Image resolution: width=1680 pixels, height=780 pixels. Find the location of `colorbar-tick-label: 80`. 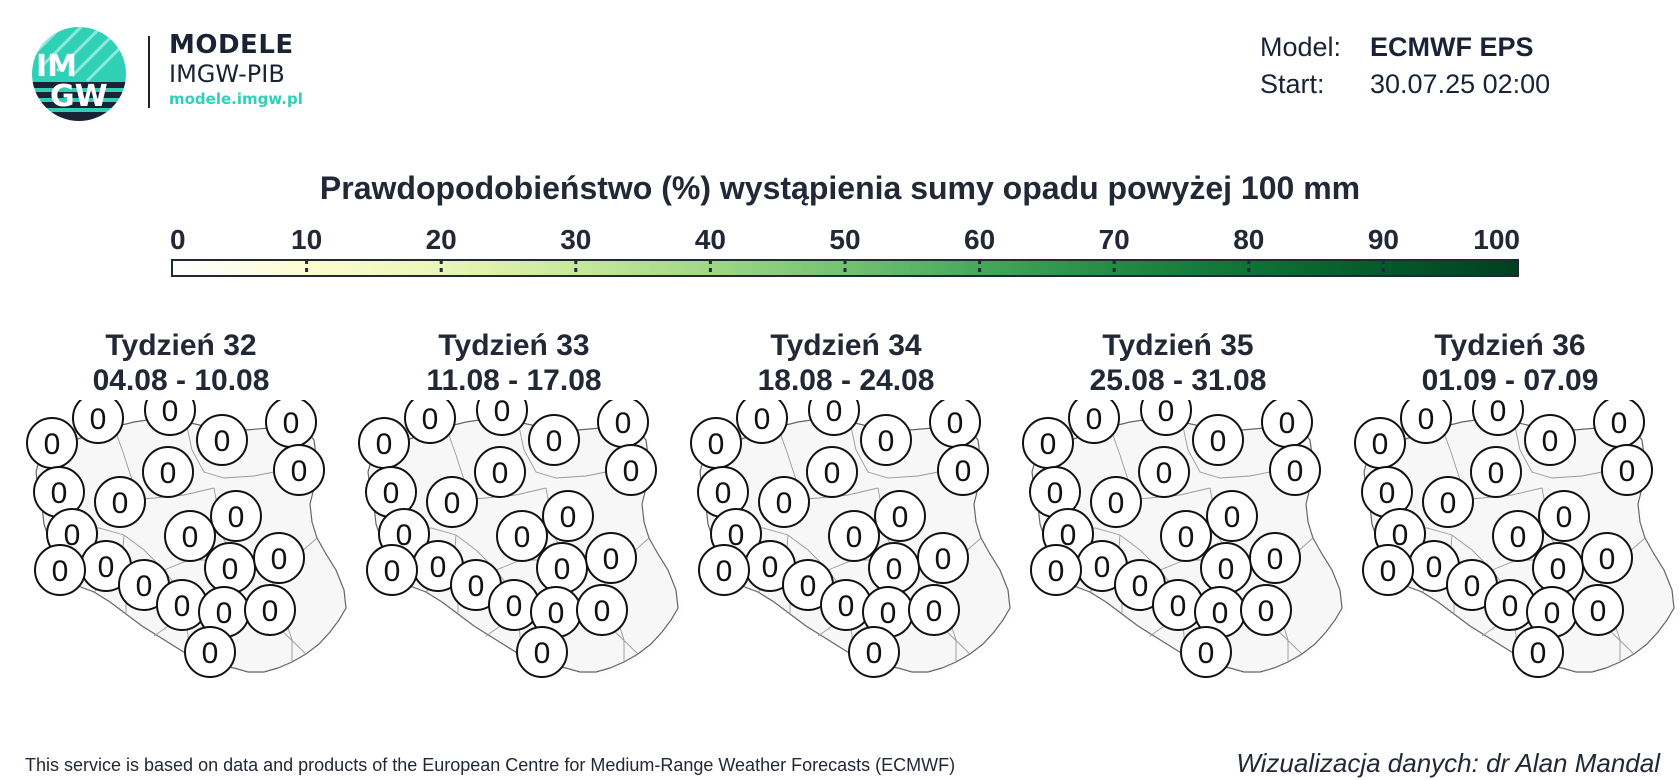

colorbar-tick-label: 80 is located at coordinates (1248, 239).